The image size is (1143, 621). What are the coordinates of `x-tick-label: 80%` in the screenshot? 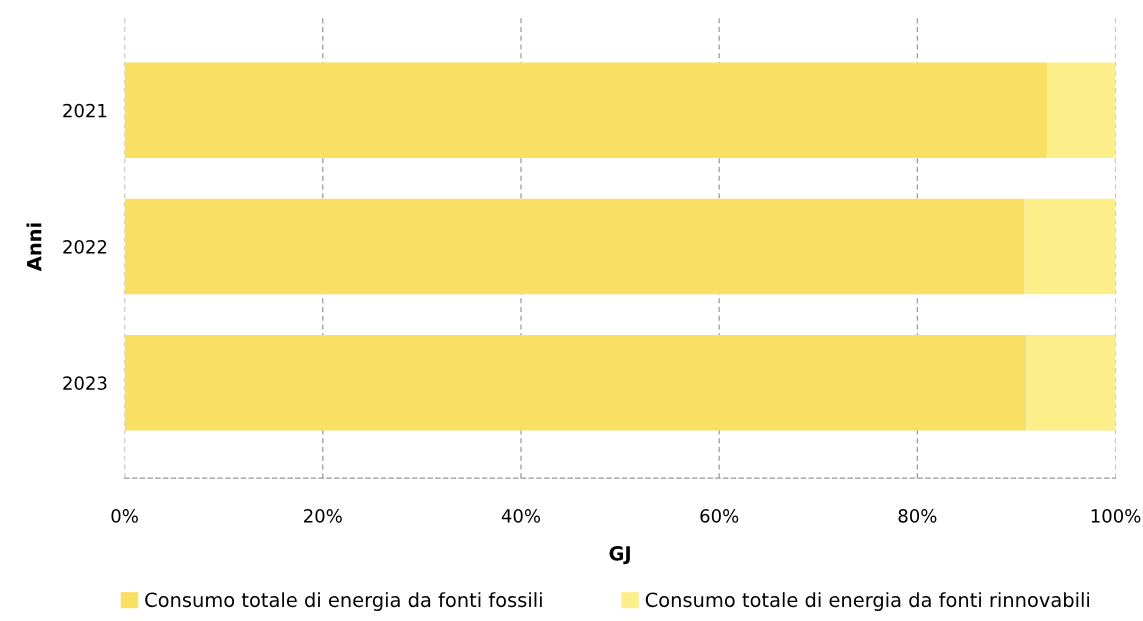 It's located at (917, 516).